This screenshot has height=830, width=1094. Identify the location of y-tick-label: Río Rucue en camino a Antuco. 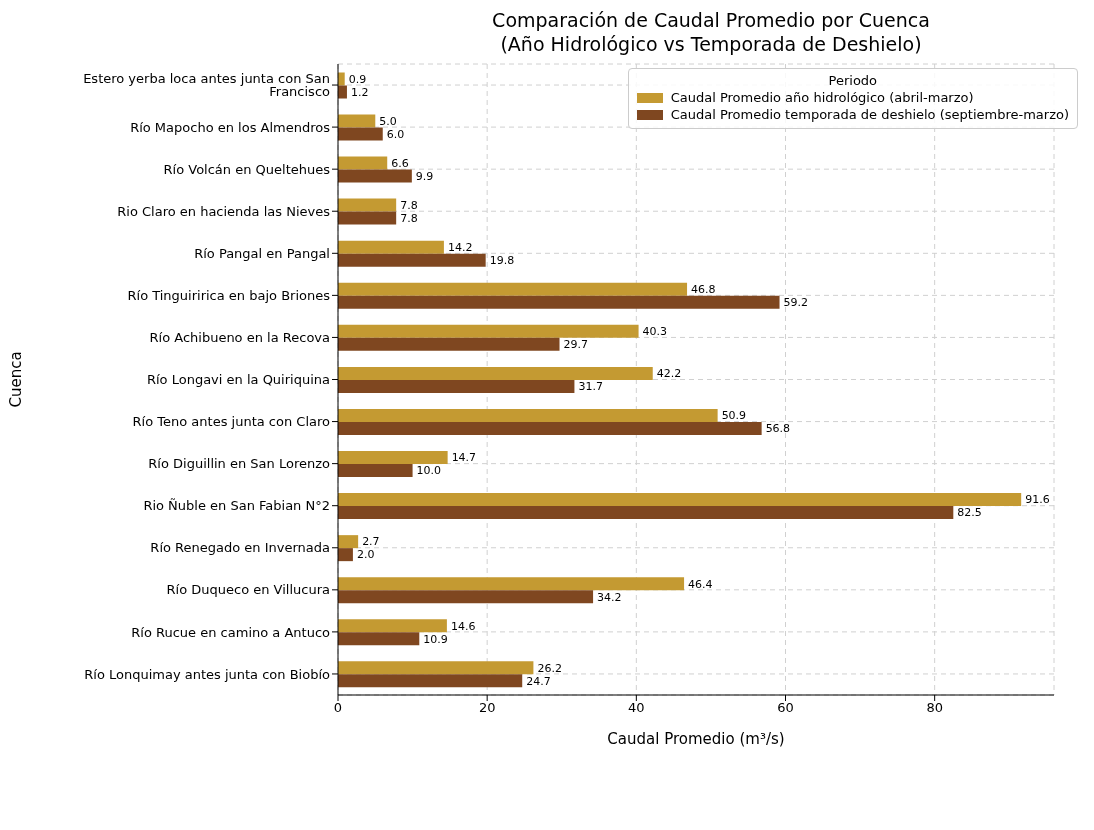
(231, 632).